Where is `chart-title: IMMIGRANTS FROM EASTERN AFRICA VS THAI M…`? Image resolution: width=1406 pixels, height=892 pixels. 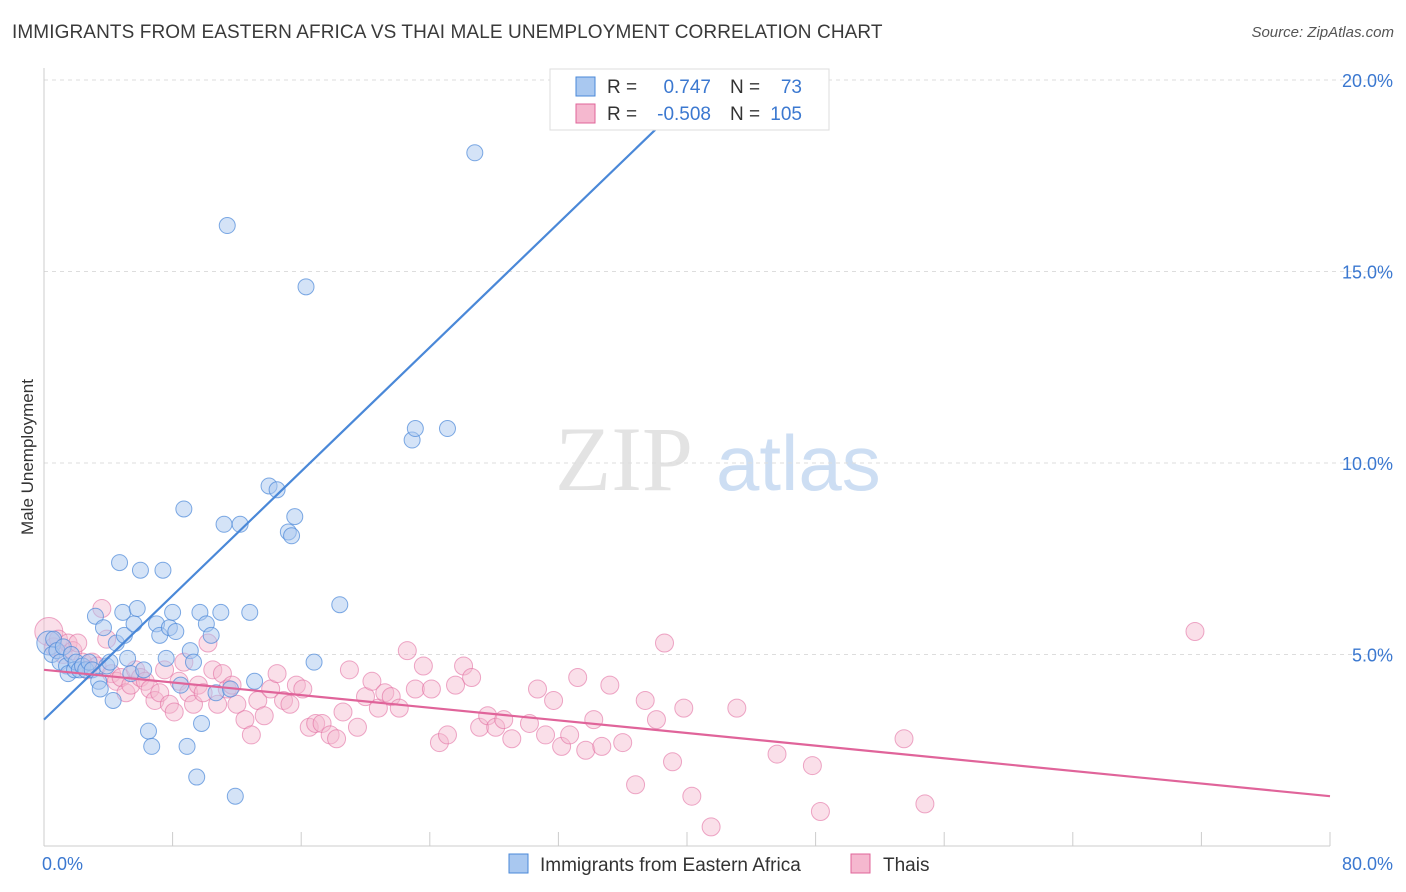 chart-title: IMMIGRANTS FROM EASTERN AFRICA VS THAI M… is located at coordinates (447, 32).